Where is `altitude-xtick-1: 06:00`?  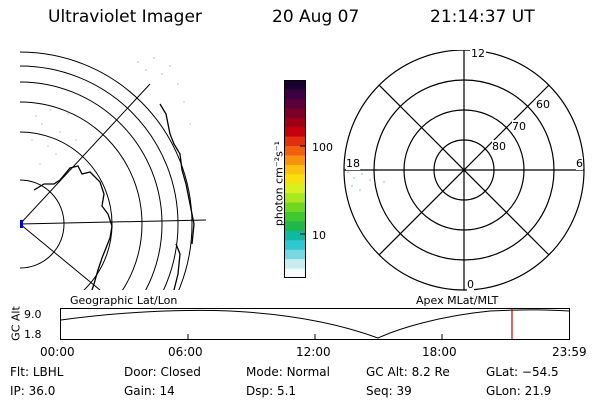
altitude-xtick-1: 06:00 is located at coordinates (185, 352).